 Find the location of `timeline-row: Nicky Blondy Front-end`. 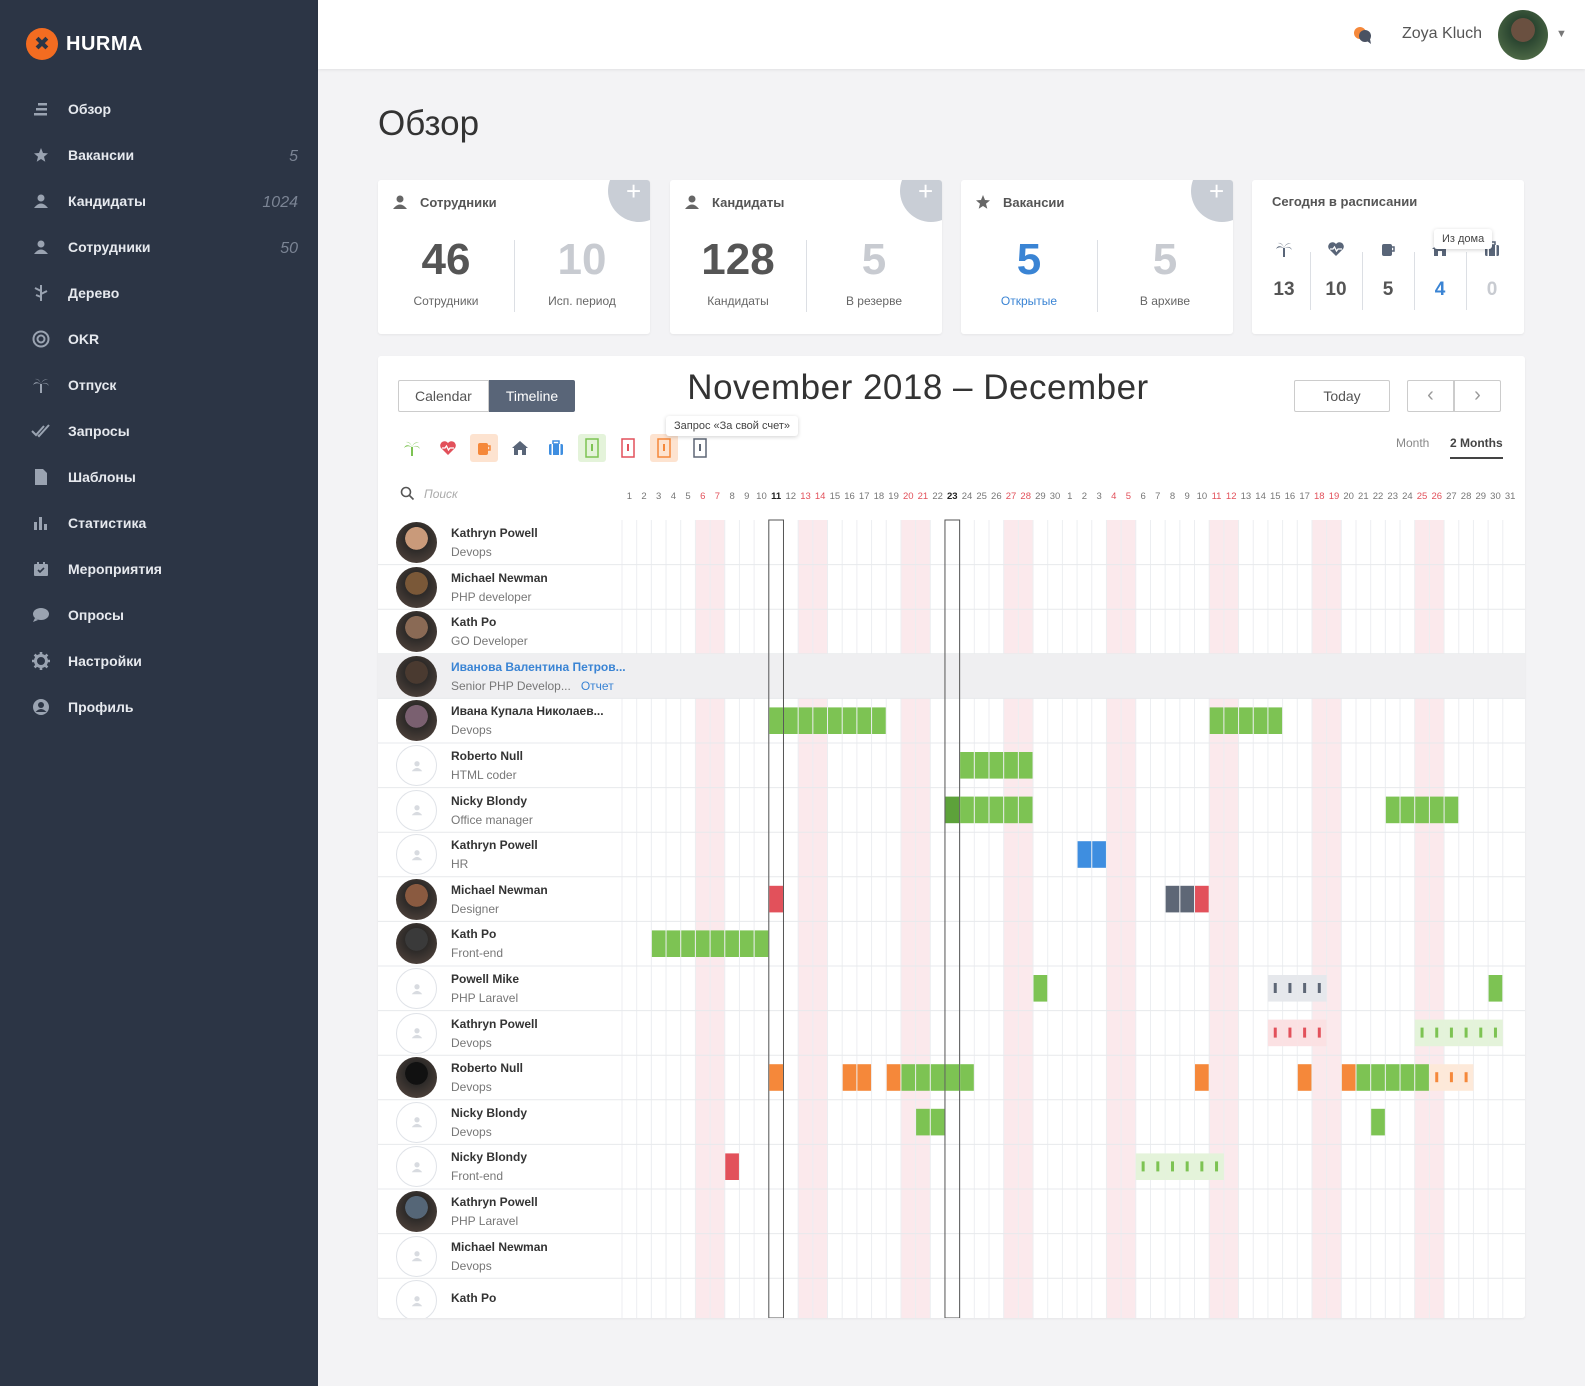

timeline-row: Nicky Blondy Front-end is located at coordinates (951, 1166).